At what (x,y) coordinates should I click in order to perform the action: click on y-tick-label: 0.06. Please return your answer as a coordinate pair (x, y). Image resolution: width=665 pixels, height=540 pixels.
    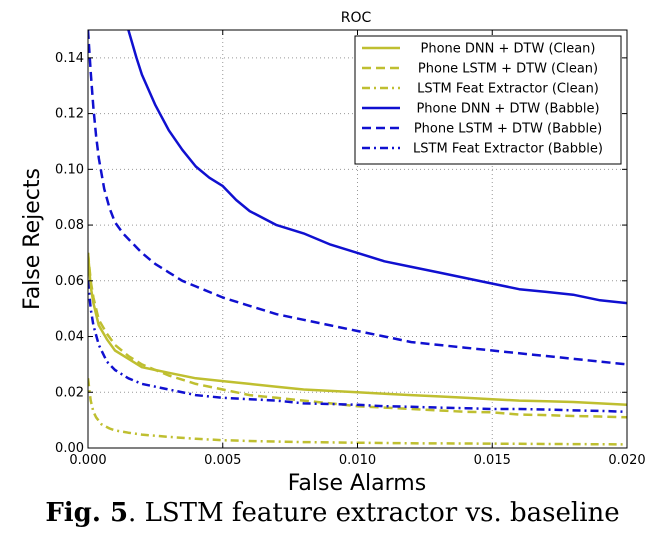
    Looking at the image, I should click on (69, 281).